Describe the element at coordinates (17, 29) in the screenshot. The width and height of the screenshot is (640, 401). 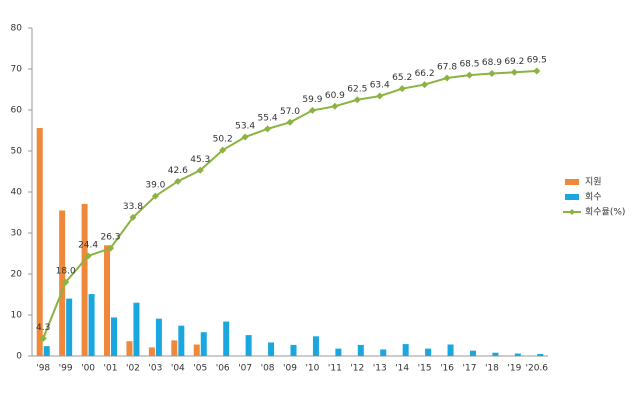
I see `y-tick-label: 80` at that location.